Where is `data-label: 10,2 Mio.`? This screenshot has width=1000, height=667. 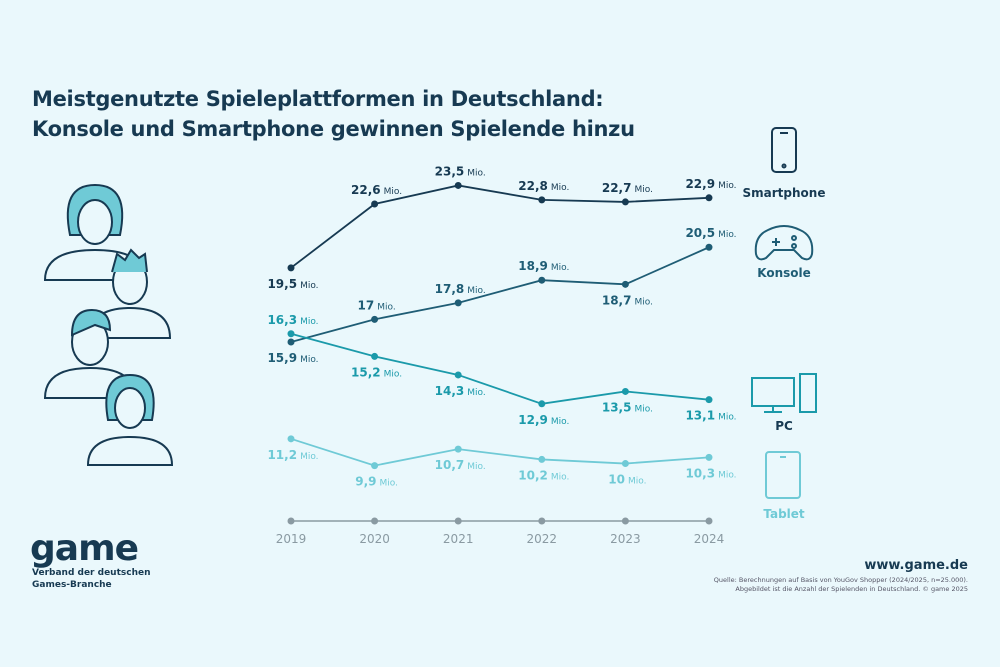
data-label: 10,2 Mio. is located at coordinates (543, 475).